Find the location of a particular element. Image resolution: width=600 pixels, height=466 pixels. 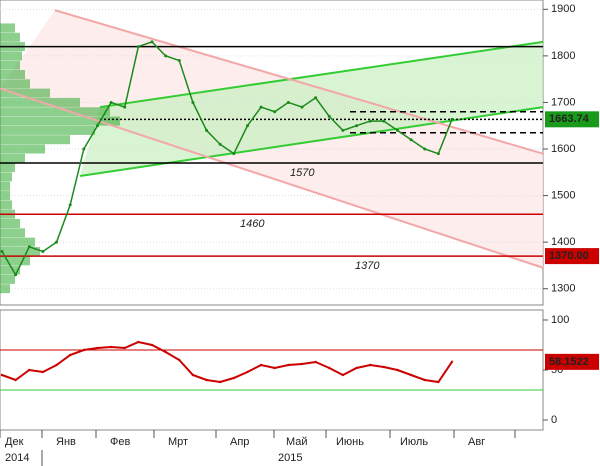

x-tick-label: Мрт is located at coordinates (178, 442).